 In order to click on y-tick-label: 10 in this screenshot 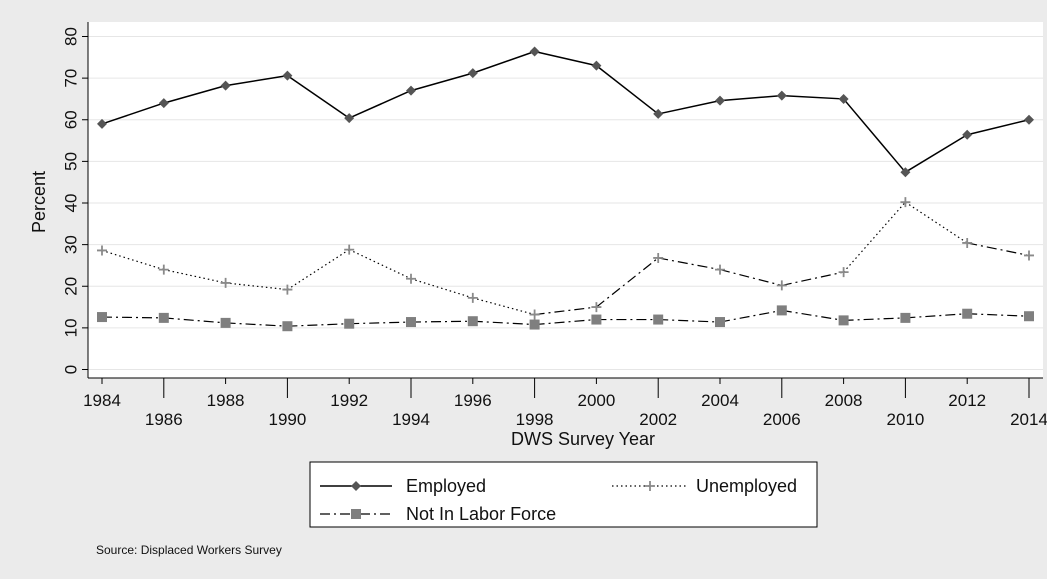, I will do `click(70, 327)`.